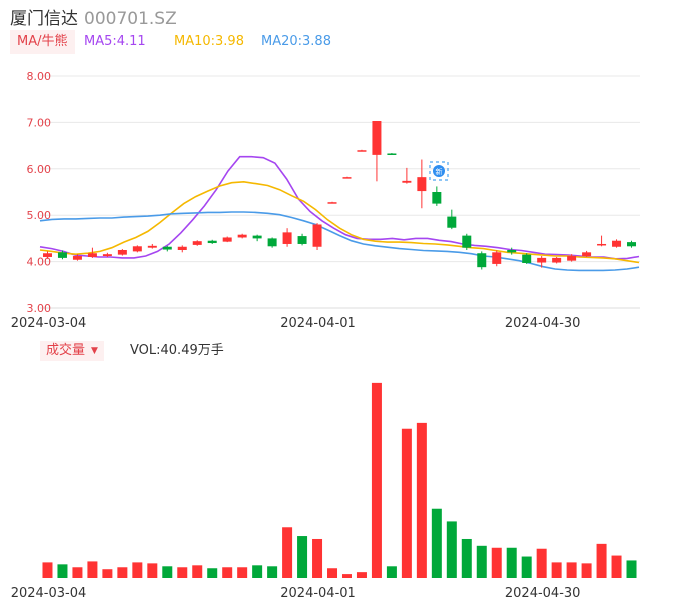 The height and width of the screenshot is (606, 686). I want to click on volume-value: VOL:40.49万手, so click(177, 350).